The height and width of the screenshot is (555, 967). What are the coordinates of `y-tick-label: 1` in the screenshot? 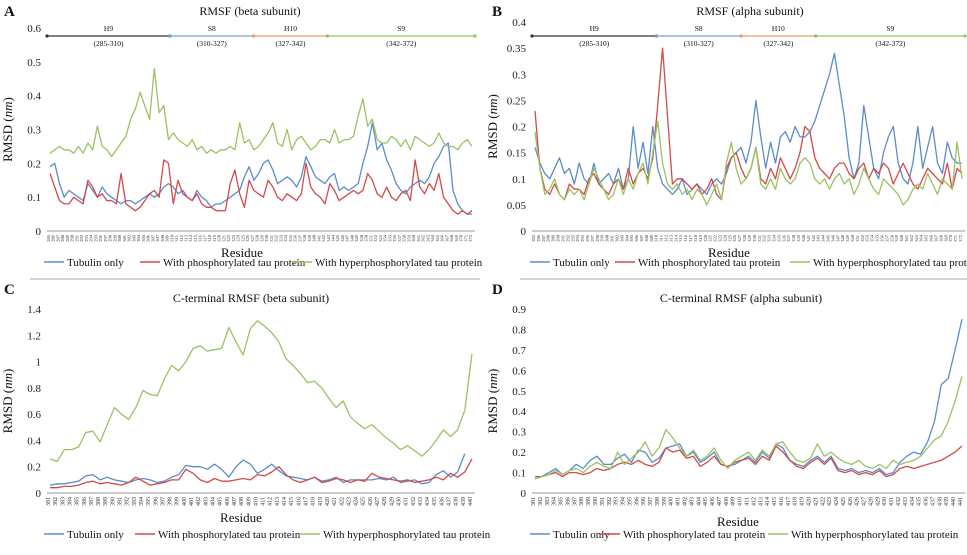 It's located at (39, 363).